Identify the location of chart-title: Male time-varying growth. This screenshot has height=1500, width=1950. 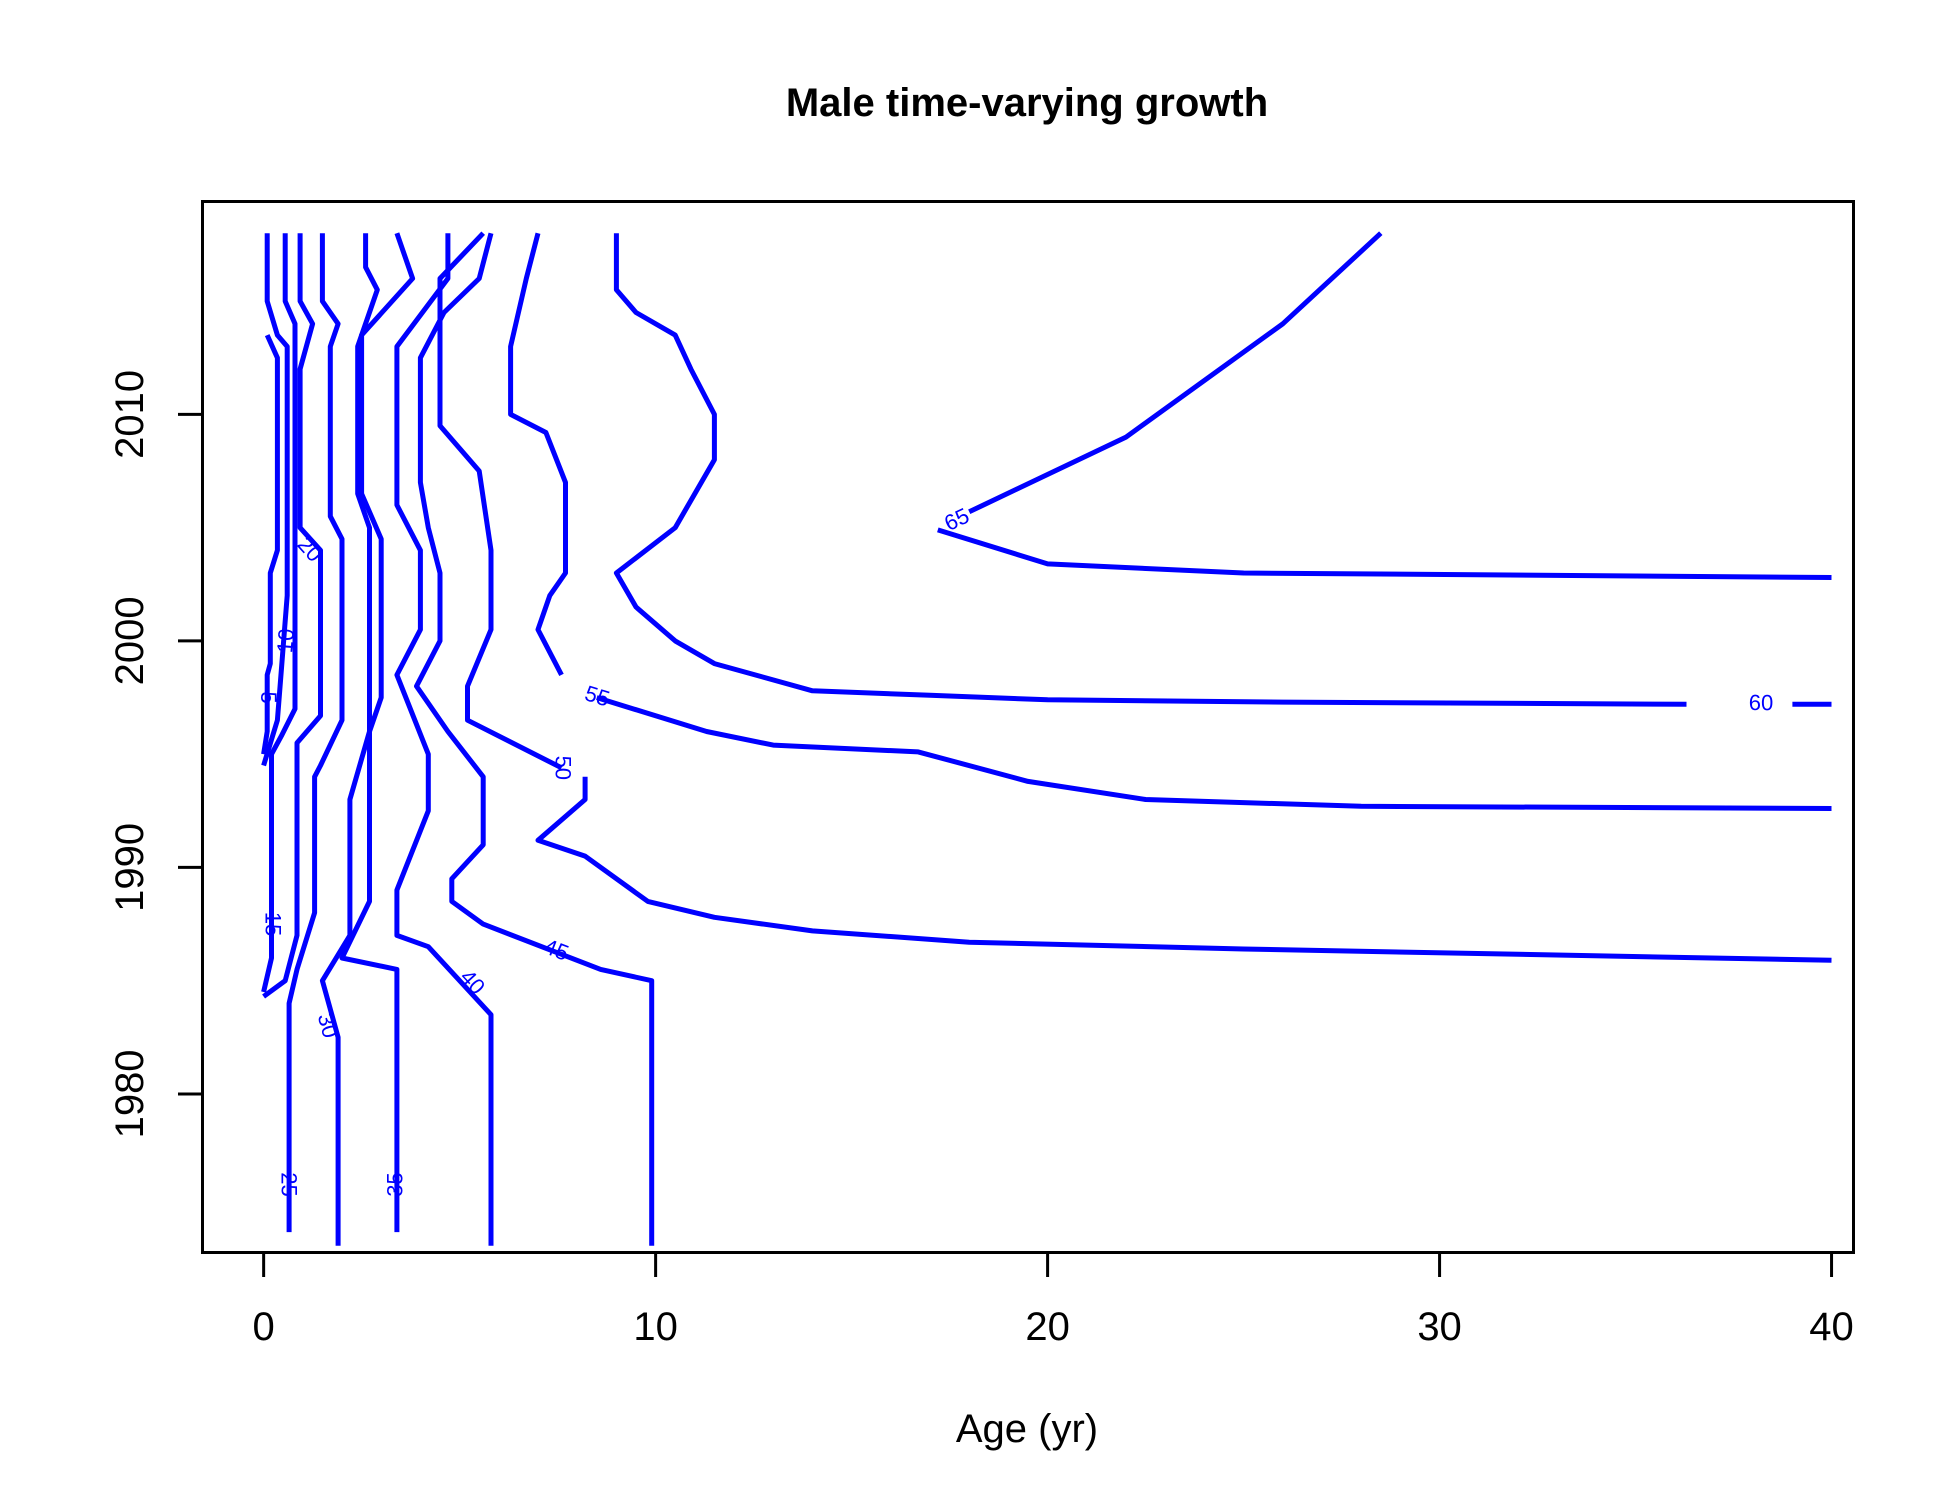
(1027, 103).